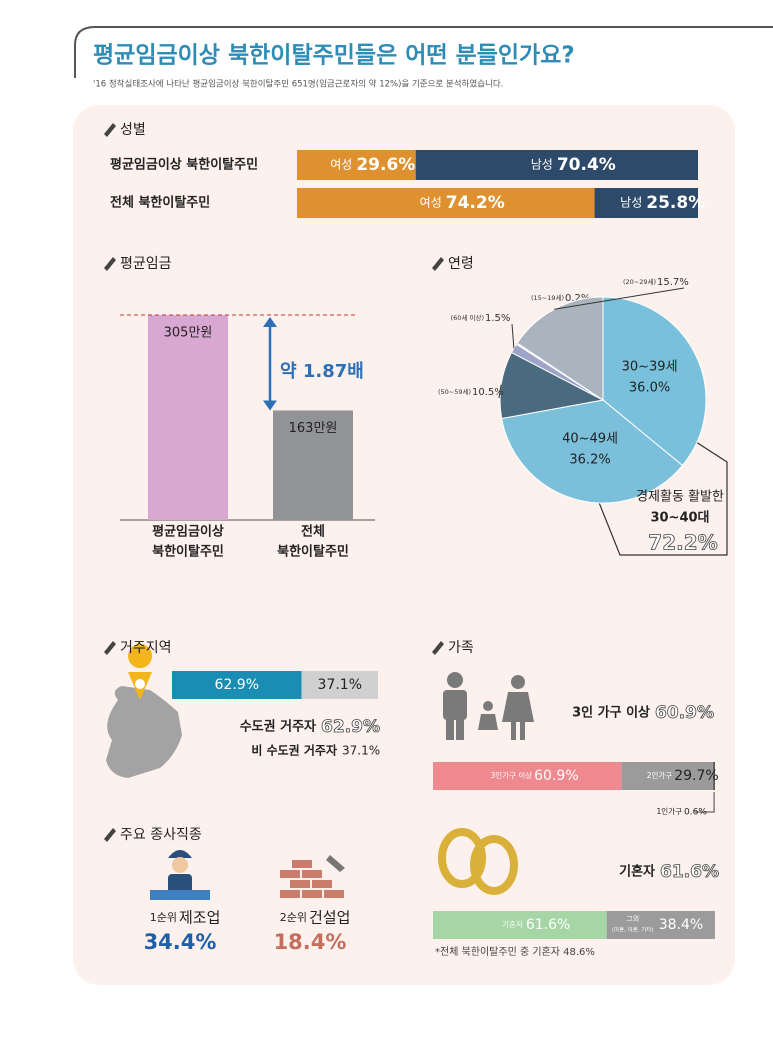 This screenshot has width=773, height=1039. Describe the element at coordinates (146, 648) in the screenshot. I see `section-title: 거주지역` at that location.